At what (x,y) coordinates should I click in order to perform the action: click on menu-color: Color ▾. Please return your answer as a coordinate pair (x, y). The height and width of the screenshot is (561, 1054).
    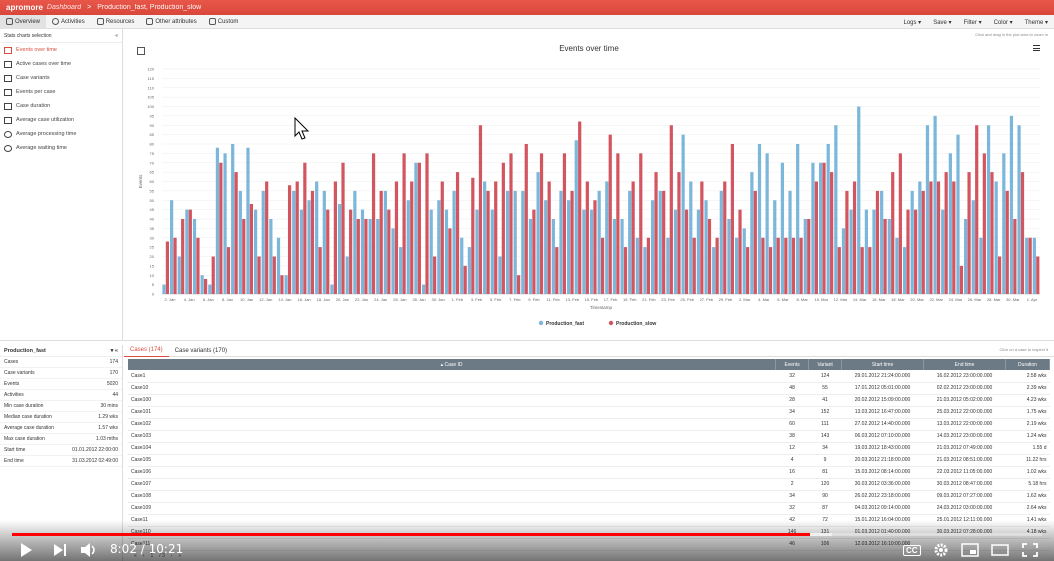
    Looking at the image, I should click on (1003, 22).